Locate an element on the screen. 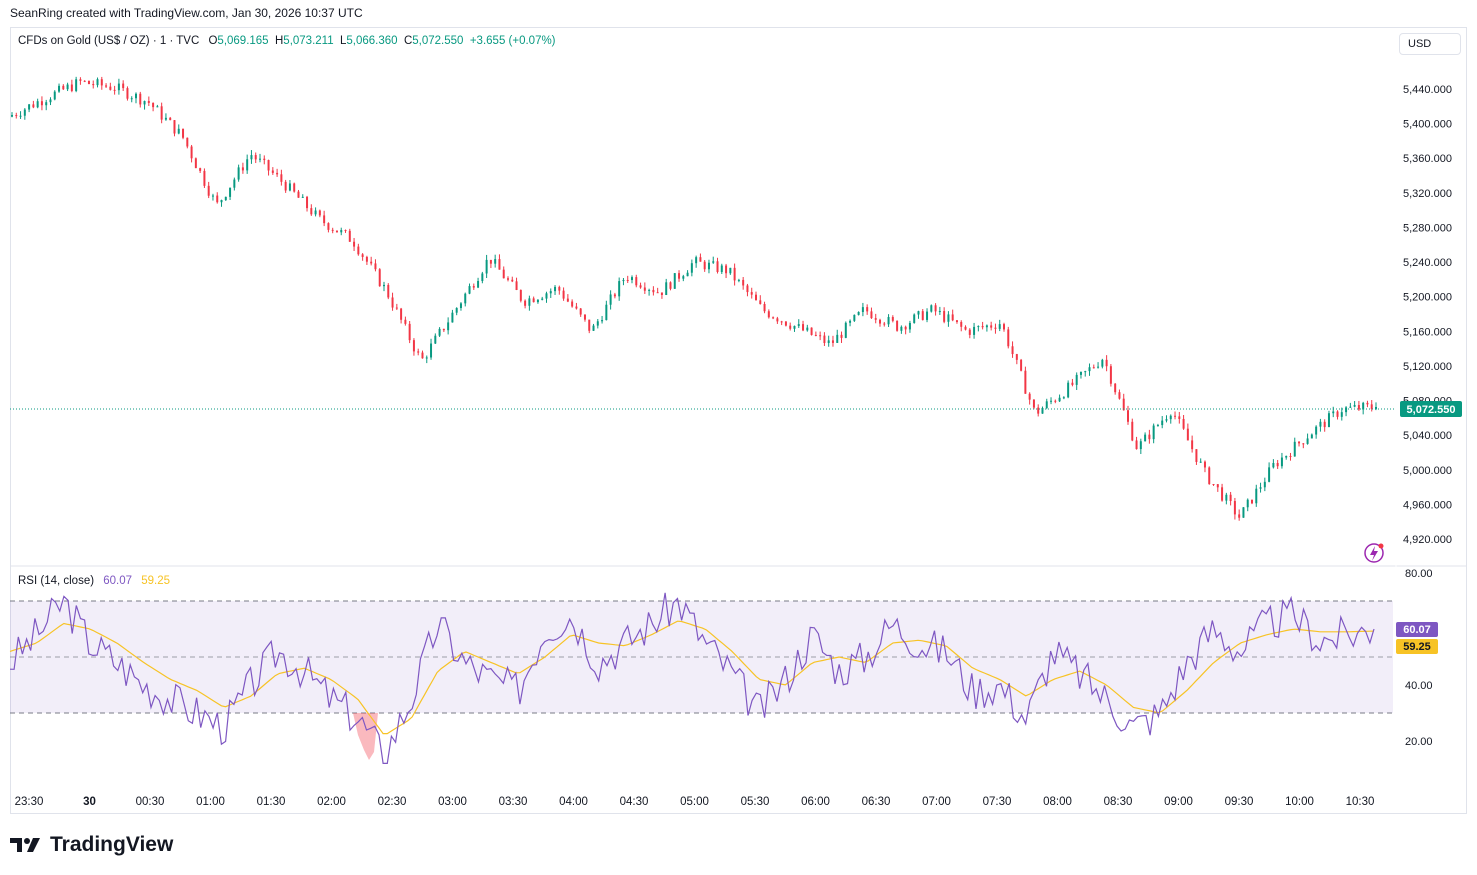 The height and width of the screenshot is (875, 1477). price-tick-label: 4,960.000 is located at coordinates (1427, 505).